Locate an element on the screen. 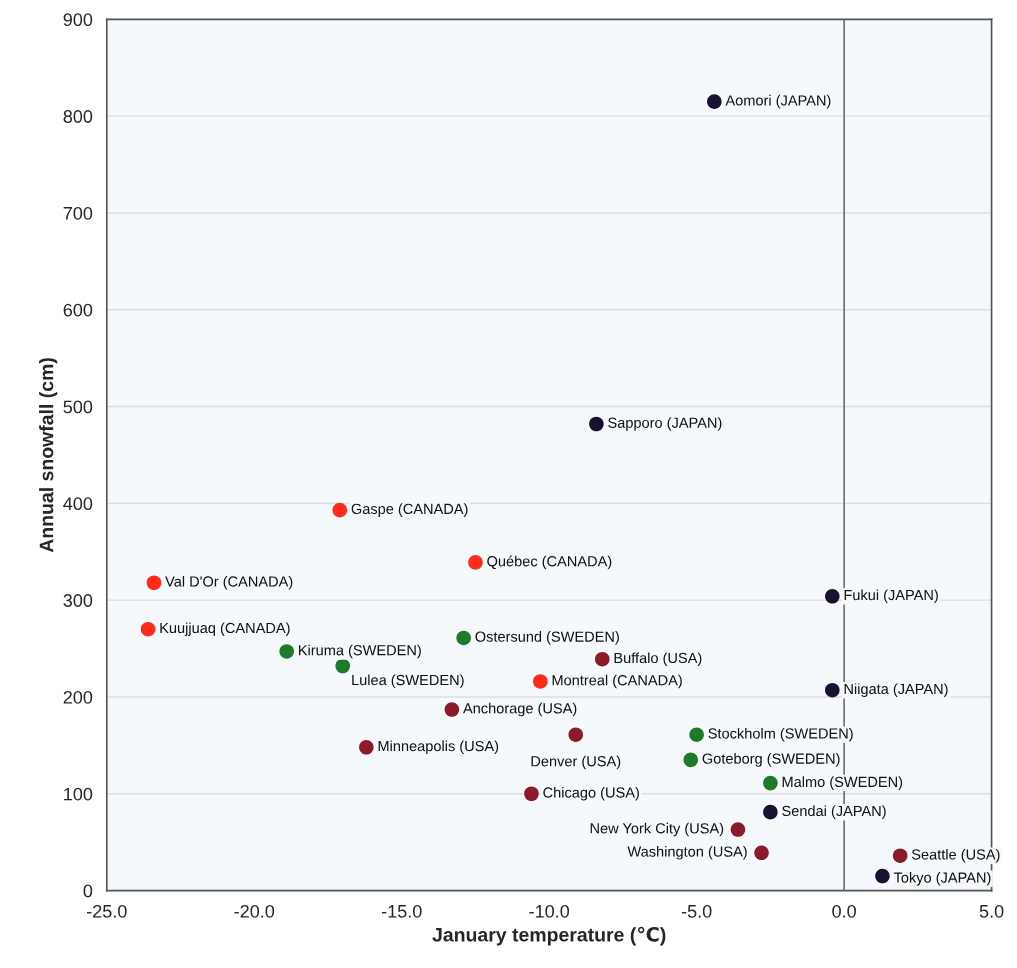 Image resolution: width=1017 pixels, height=968 pixels. y-tick-label: 0 is located at coordinates (88, 891).